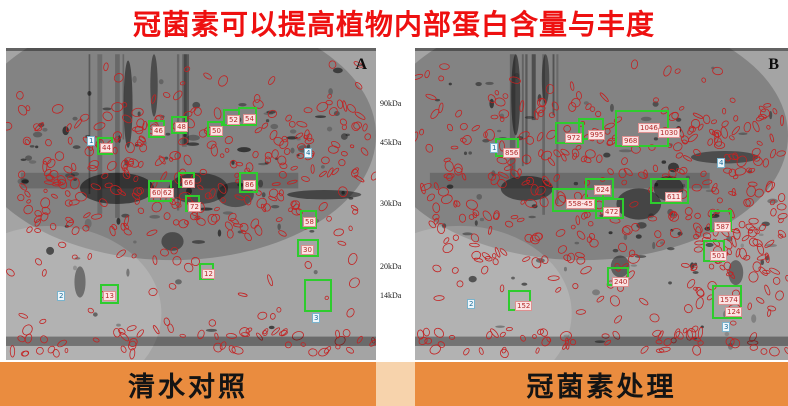 The height and width of the screenshot is (406, 788). What do you see at coordinates (106, 148) in the screenshot?
I see `spot-id-tag: 44` at bounding box center [106, 148].